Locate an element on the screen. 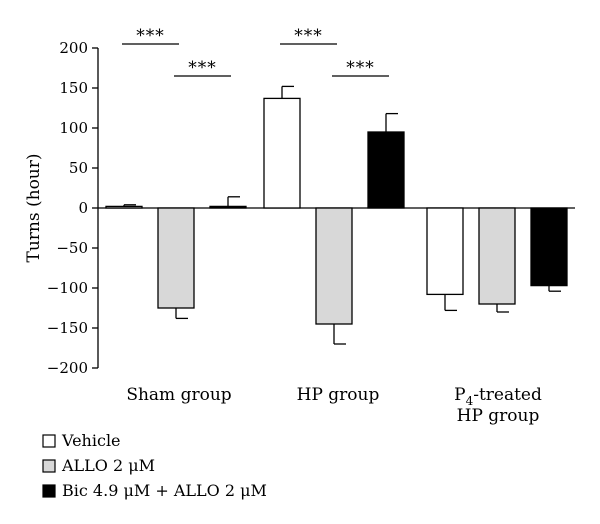 This screenshot has height=524, width=600. y-tick-label: 0 is located at coordinates (83, 208).